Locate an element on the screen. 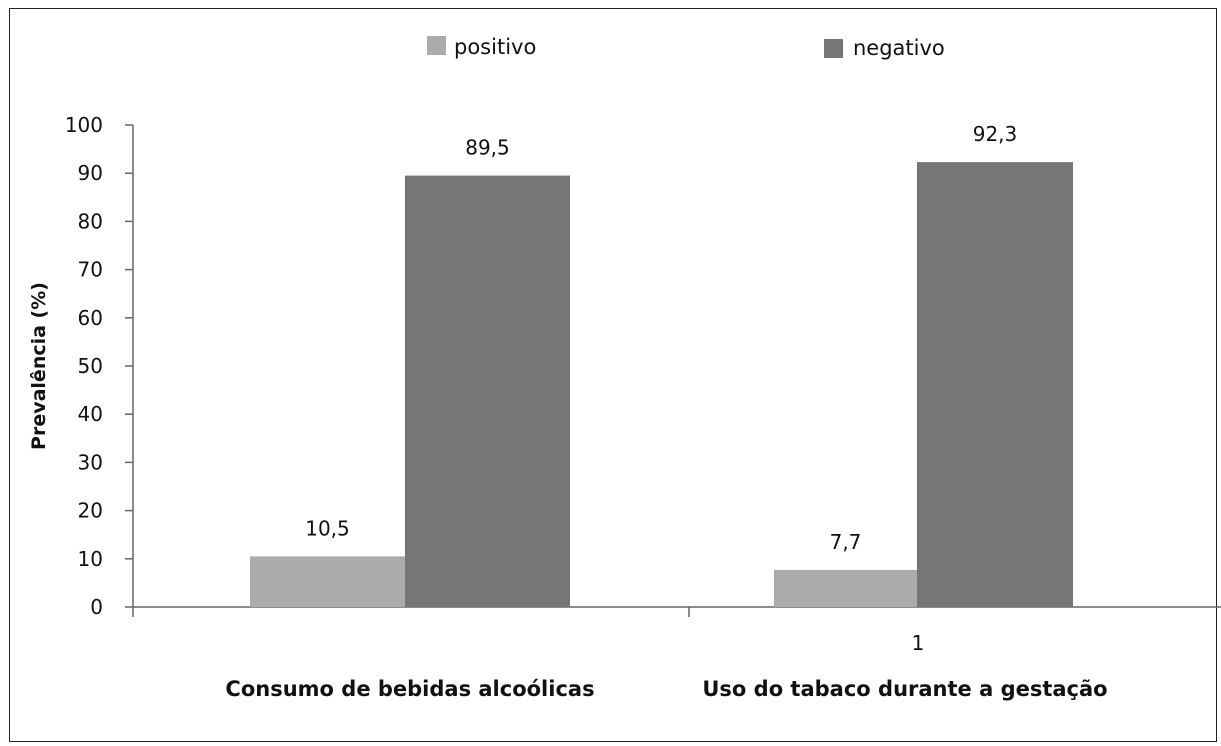 This screenshot has height=746, width=1221. category-label-tabaco: Uso do tabaco durante a gestação is located at coordinates (904, 689).